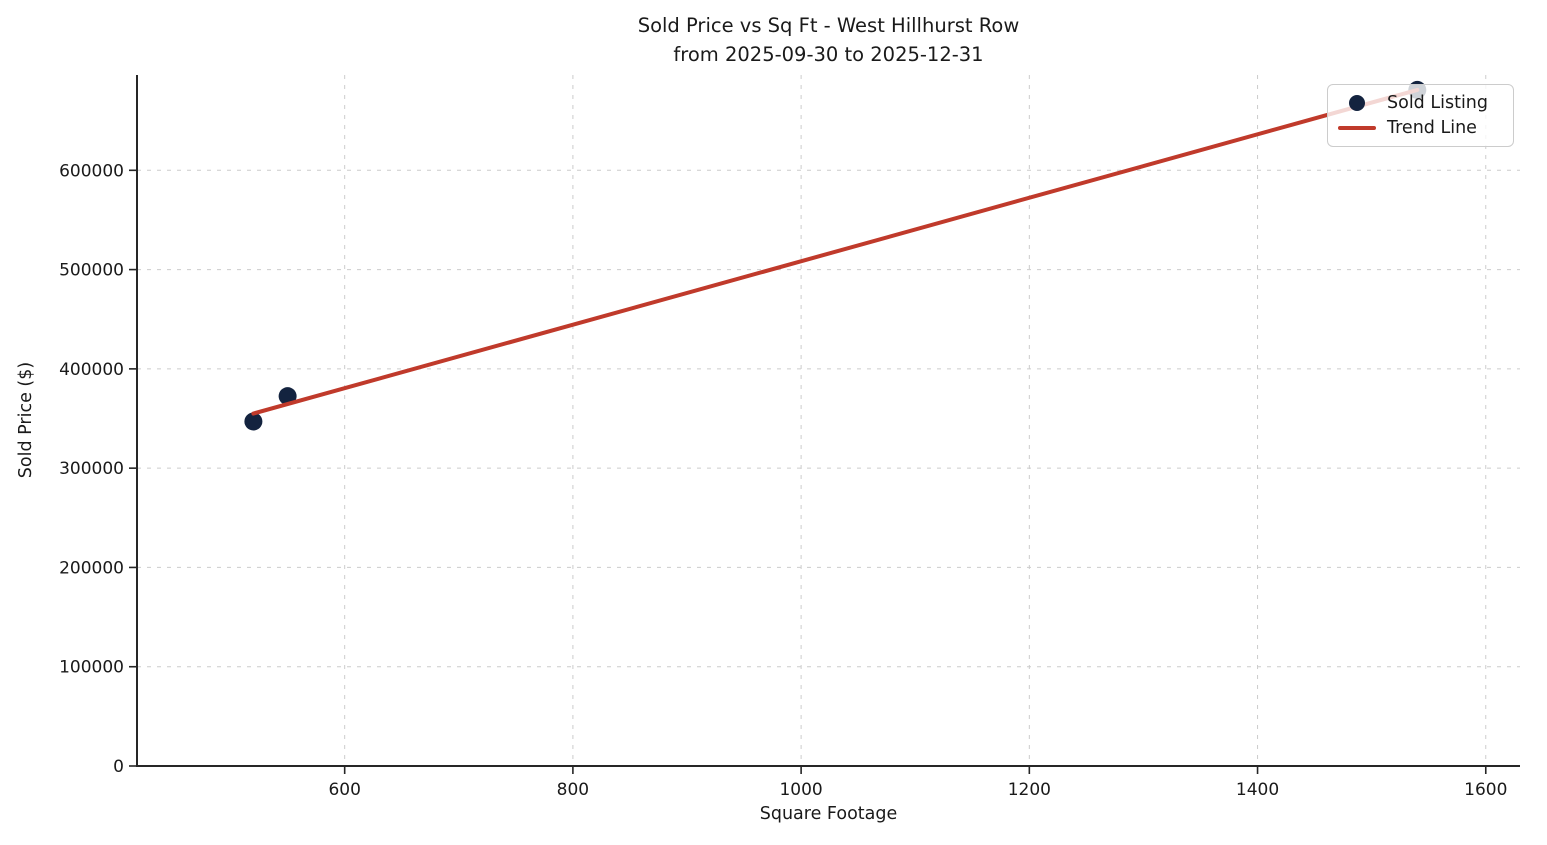  I want to click on y-tick-label: 400000, so click(91, 370).